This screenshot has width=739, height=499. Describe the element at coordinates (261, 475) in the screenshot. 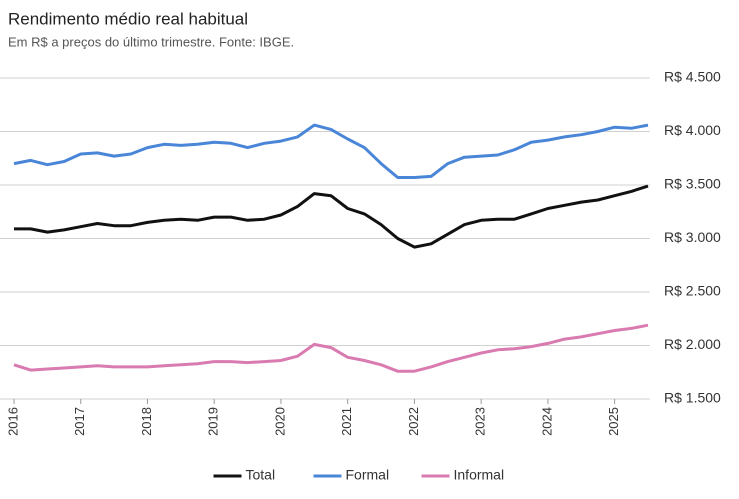

I see `legend-label: Total` at that location.